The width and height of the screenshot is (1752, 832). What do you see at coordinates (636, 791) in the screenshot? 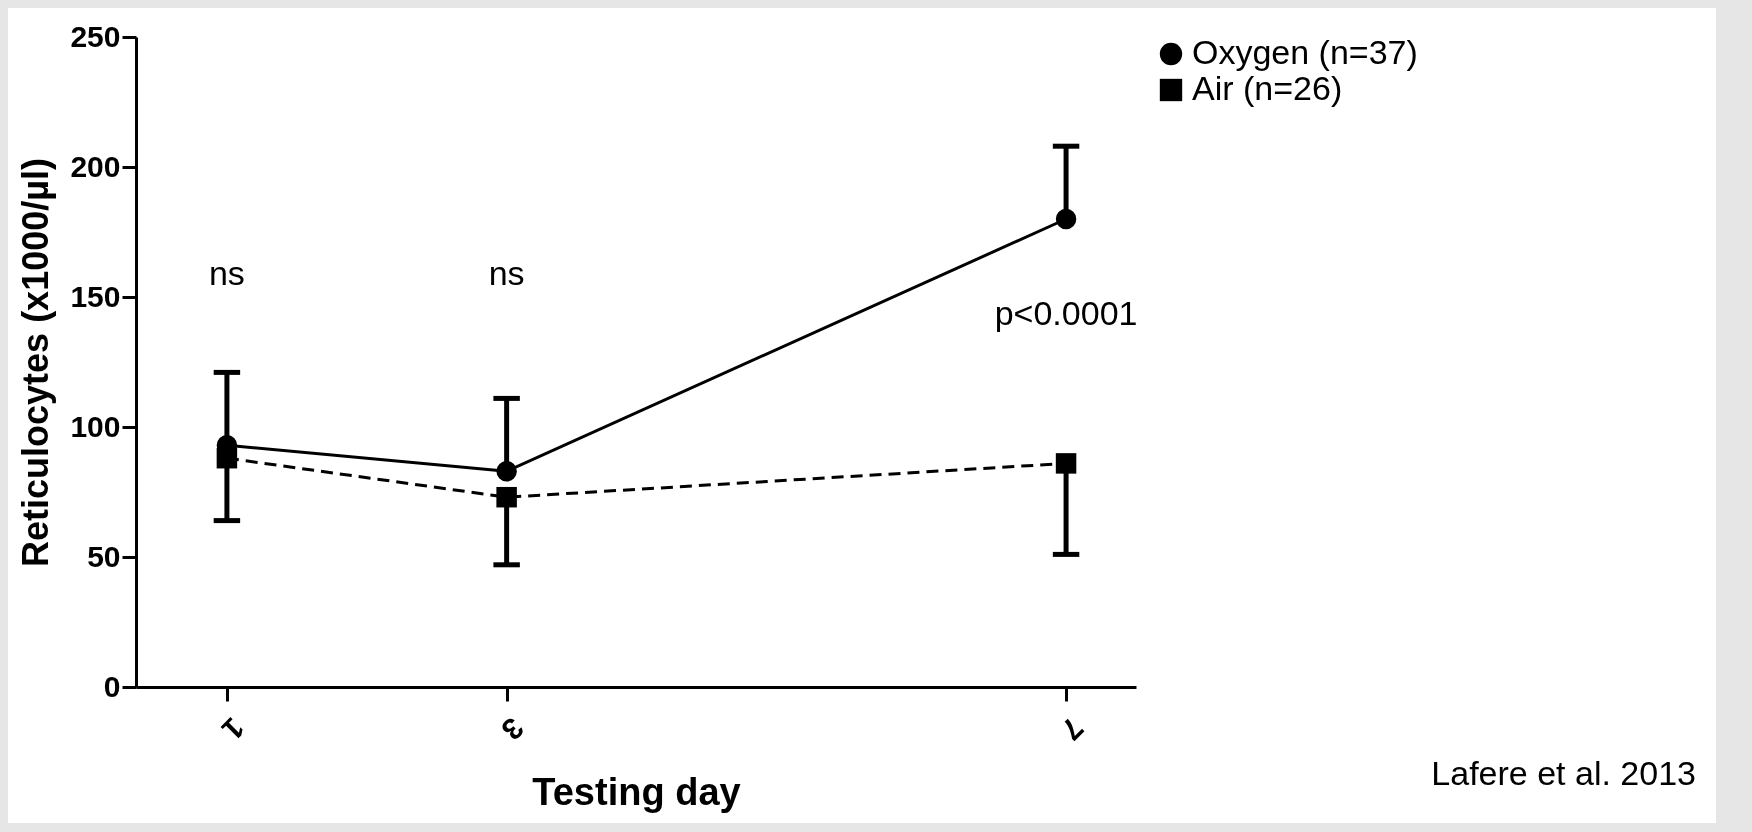
I see `x-axis-title: Testing day` at bounding box center [636, 791].